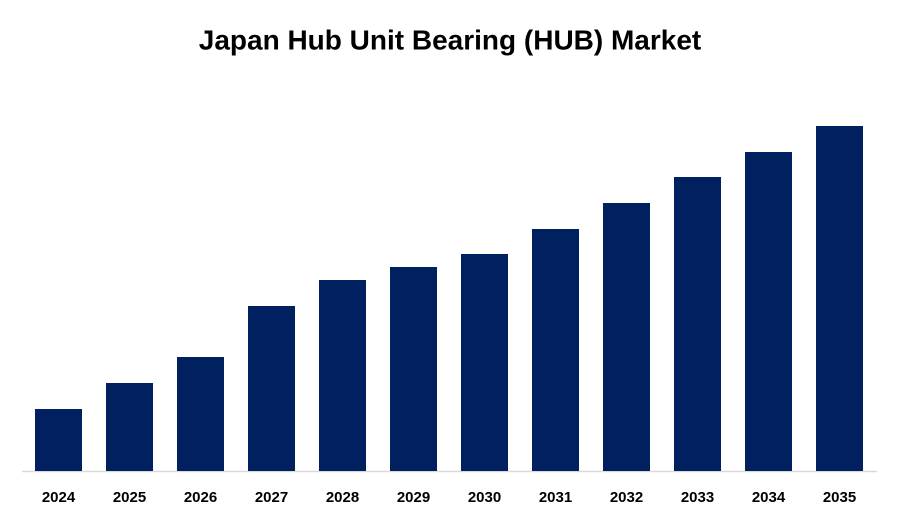 This screenshot has width=900, height=525. I want to click on x-tick-label: 2029, so click(413, 497).